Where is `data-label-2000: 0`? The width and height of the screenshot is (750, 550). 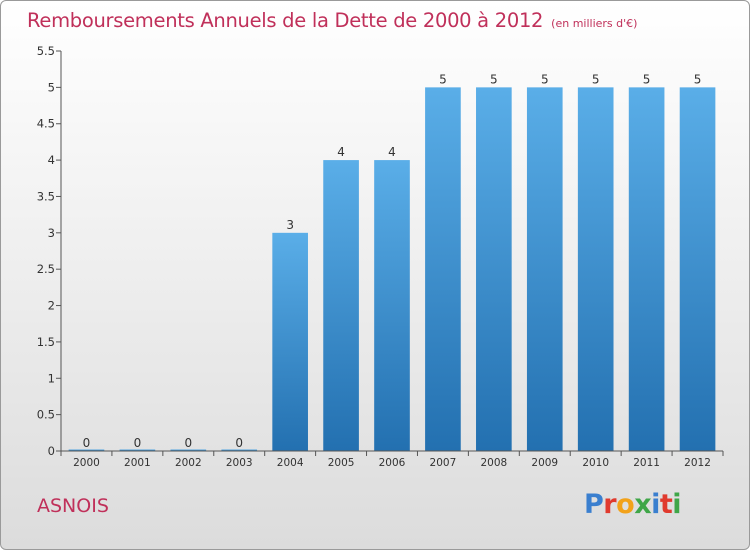 data-label-2000: 0 is located at coordinates (87, 443).